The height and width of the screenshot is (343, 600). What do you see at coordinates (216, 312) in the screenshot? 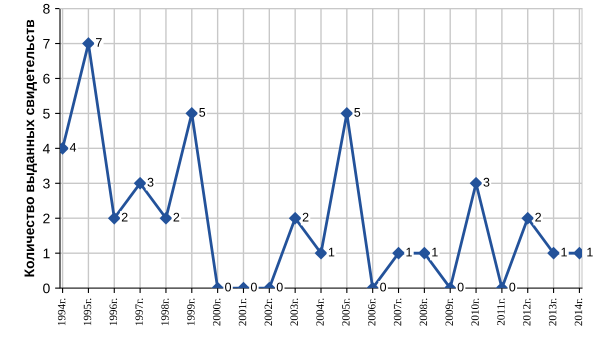
I see `x-tick-label: 2000г.` at bounding box center [216, 312].